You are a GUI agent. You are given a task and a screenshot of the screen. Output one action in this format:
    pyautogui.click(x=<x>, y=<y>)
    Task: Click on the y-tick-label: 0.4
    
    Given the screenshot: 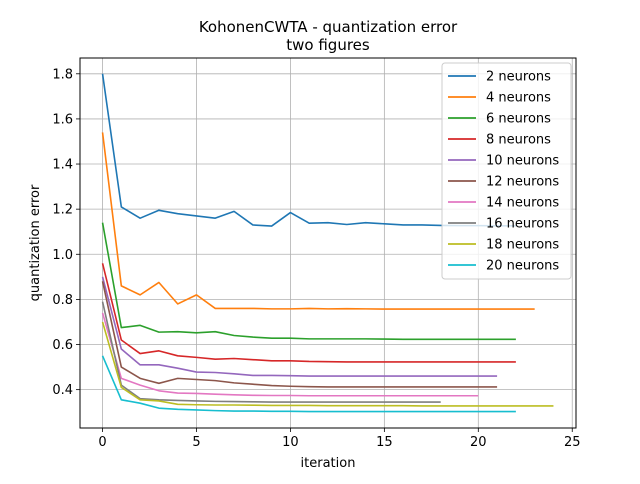 What is the action you would take?
    pyautogui.click(x=62, y=390)
    